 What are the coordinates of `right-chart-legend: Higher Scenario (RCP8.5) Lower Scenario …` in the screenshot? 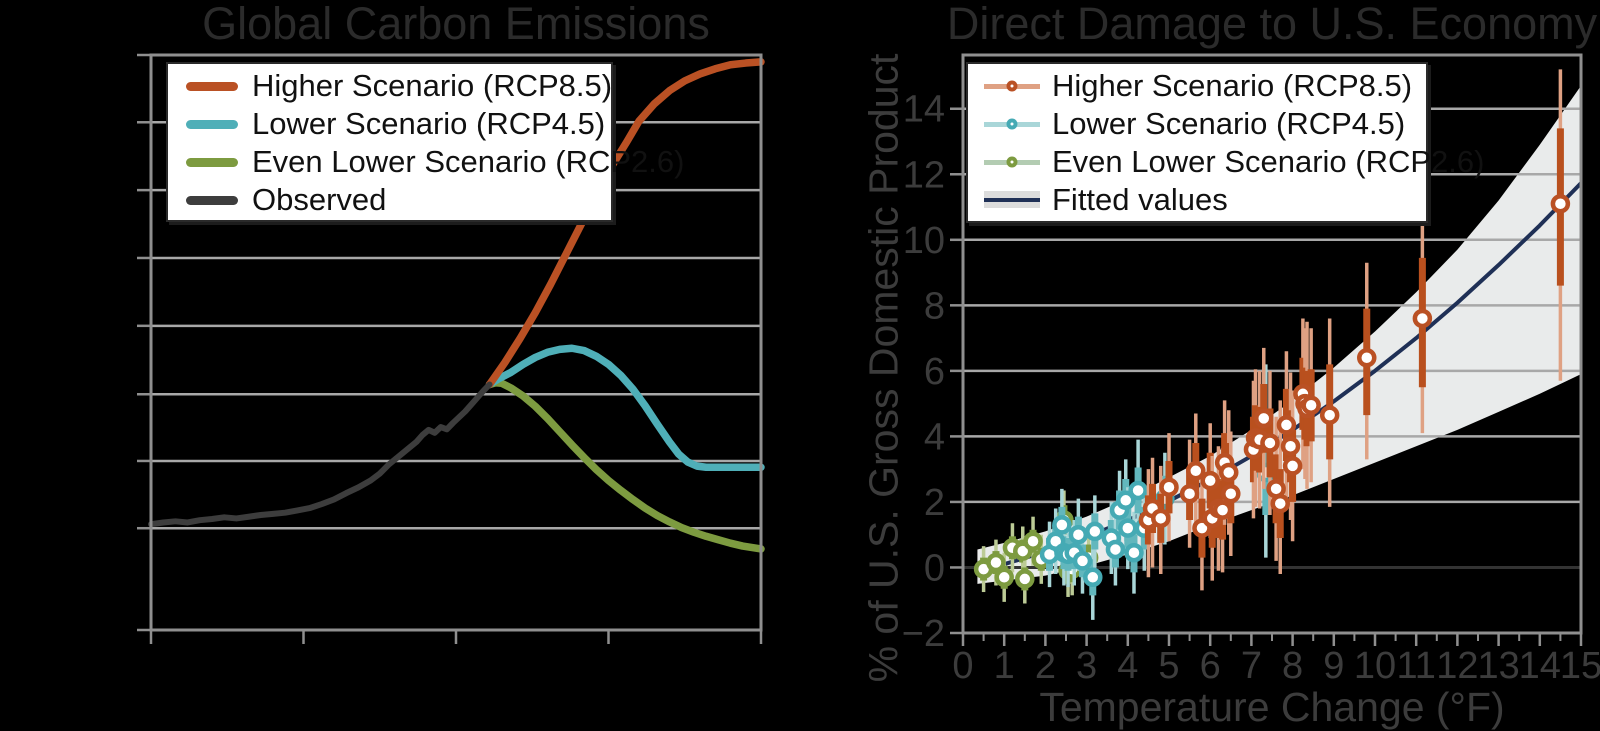 It's located at (1225, 142).